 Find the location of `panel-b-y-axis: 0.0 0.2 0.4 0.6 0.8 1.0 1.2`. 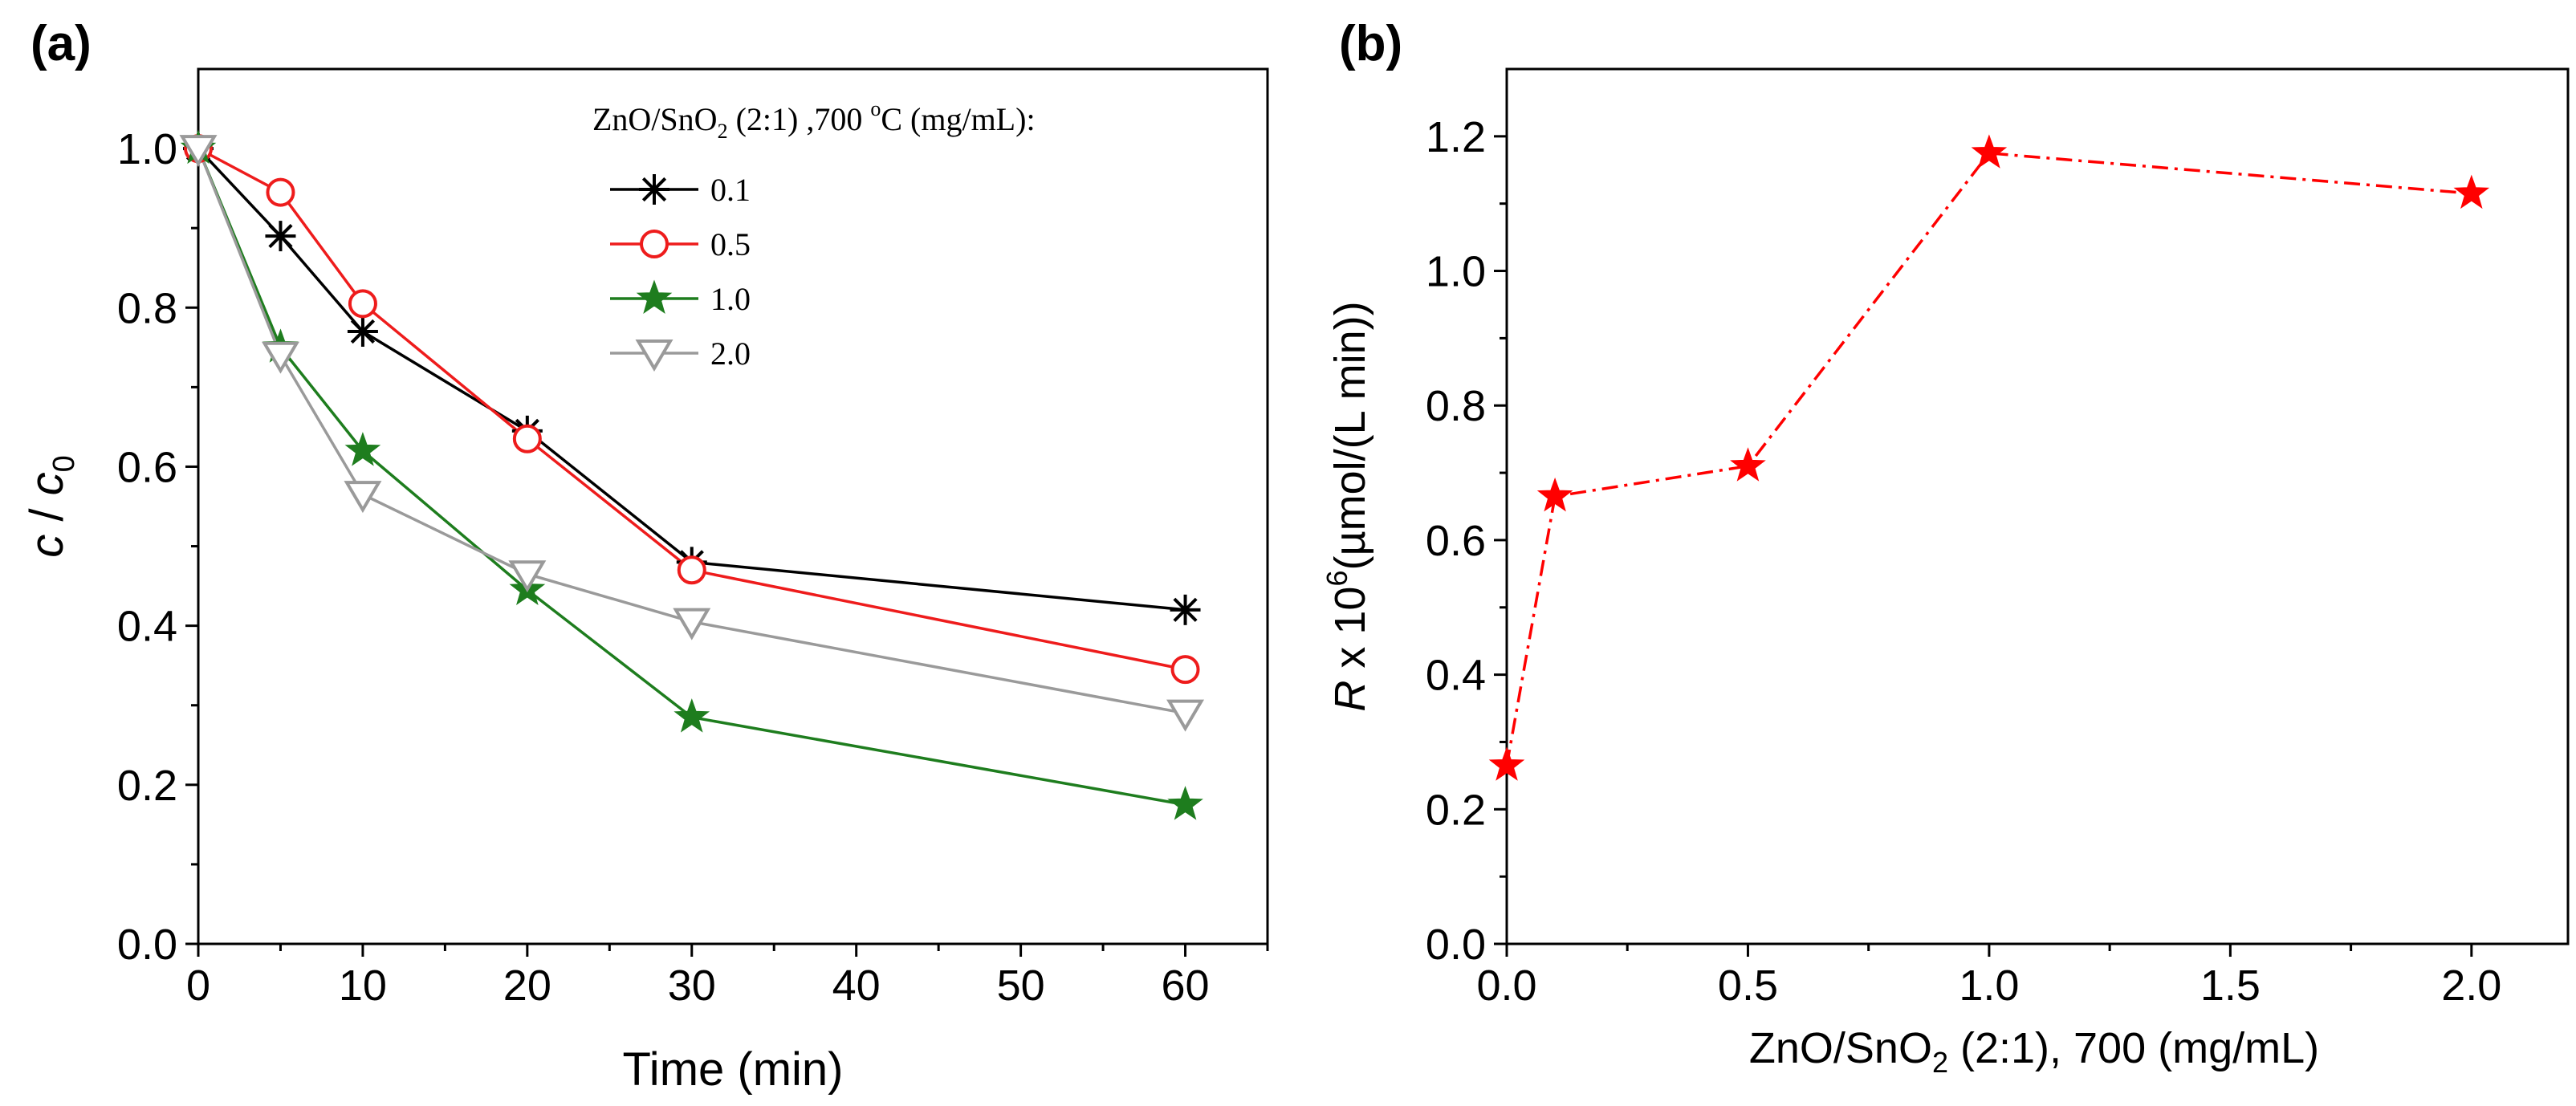

panel-b-y-axis: 0.0 0.2 0.4 0.6 0.8 1.0 1.2 is located at coordinates (1466, 541).